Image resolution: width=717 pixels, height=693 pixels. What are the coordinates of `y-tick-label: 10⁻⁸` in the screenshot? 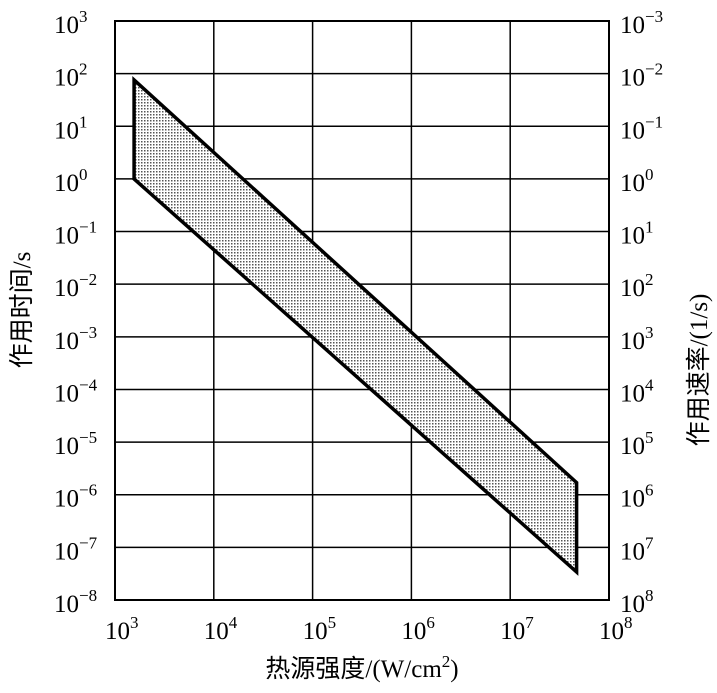 It's located at (75, 602).